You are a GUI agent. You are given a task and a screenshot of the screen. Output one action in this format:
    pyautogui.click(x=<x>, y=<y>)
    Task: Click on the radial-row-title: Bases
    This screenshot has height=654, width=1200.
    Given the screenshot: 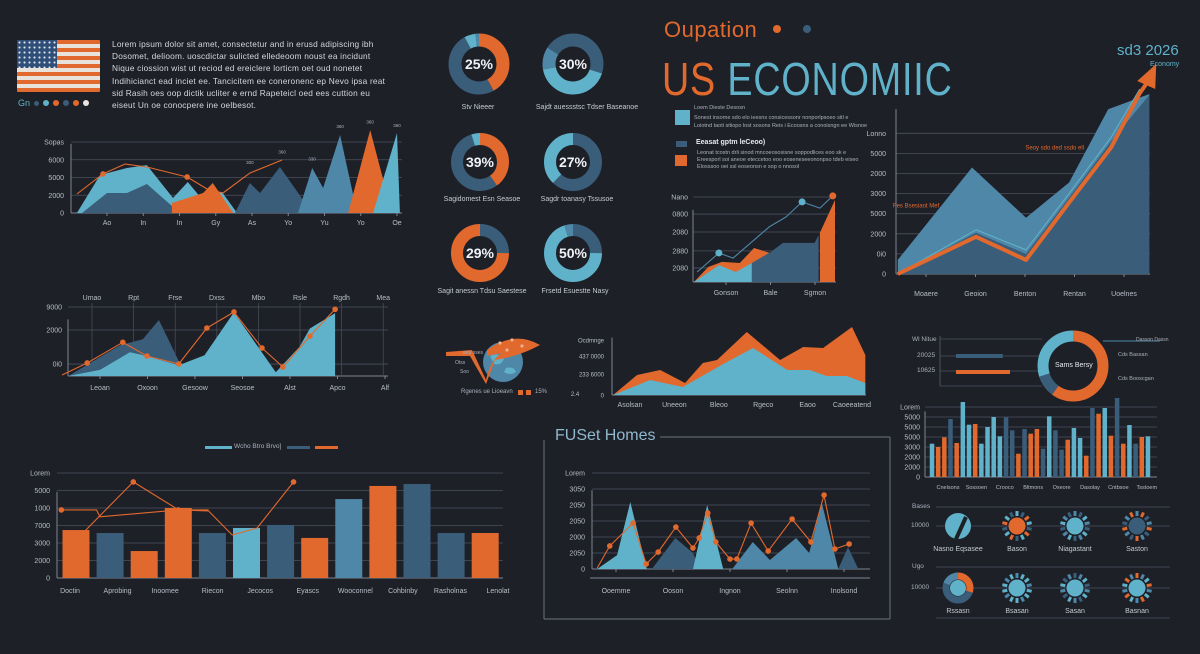 What is the action you would take?
    pyautogui.click(x=921, y=506)
    